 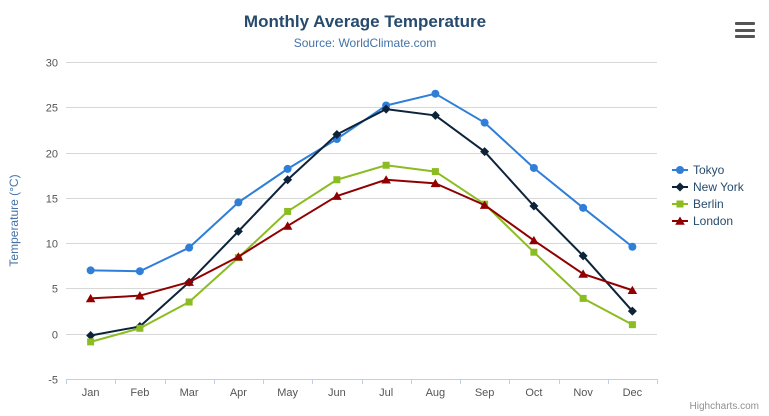 What do you see at coordinates (139, 393) in the screenshot?
I see `x-axis-tick-label: Feb` at bounding box center [139, 393].